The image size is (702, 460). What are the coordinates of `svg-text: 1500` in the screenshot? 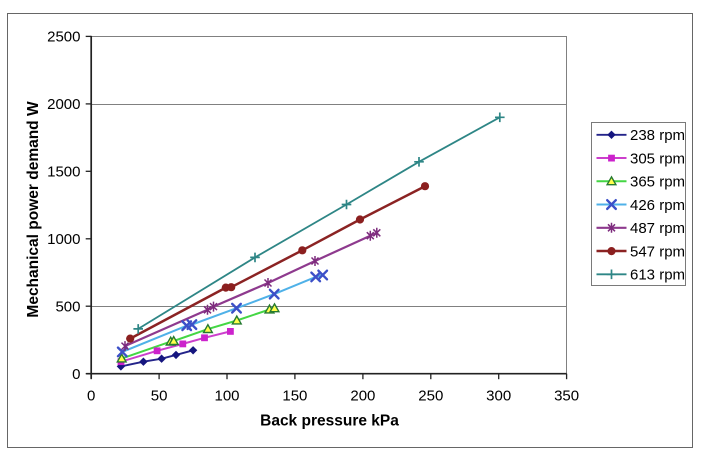 It's located at (63, 172).